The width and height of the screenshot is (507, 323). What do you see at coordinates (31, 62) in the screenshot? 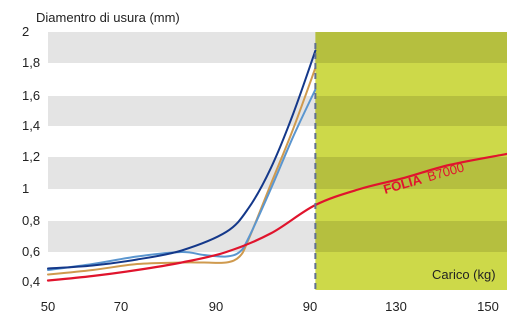
I see `y-tick-label: 1,8` at bounding box center [31, 62].